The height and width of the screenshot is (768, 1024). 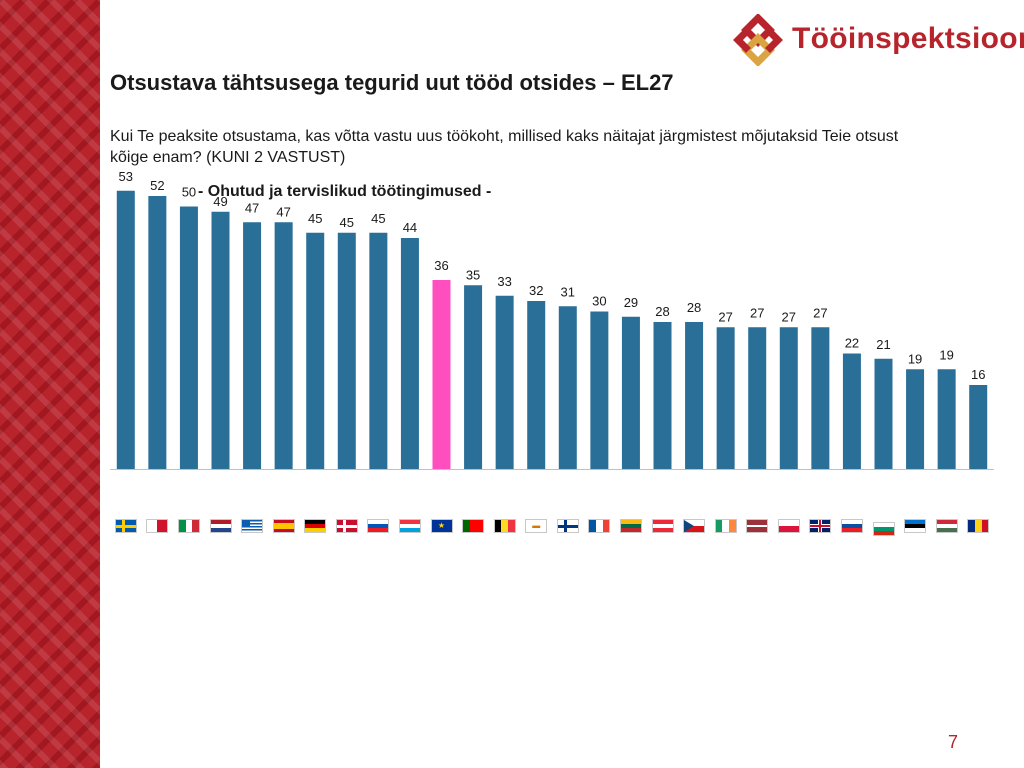 What do you see at coordinates (188, 337) in the screenshot?
I see `bar-it` at bounding box center [188, 337].